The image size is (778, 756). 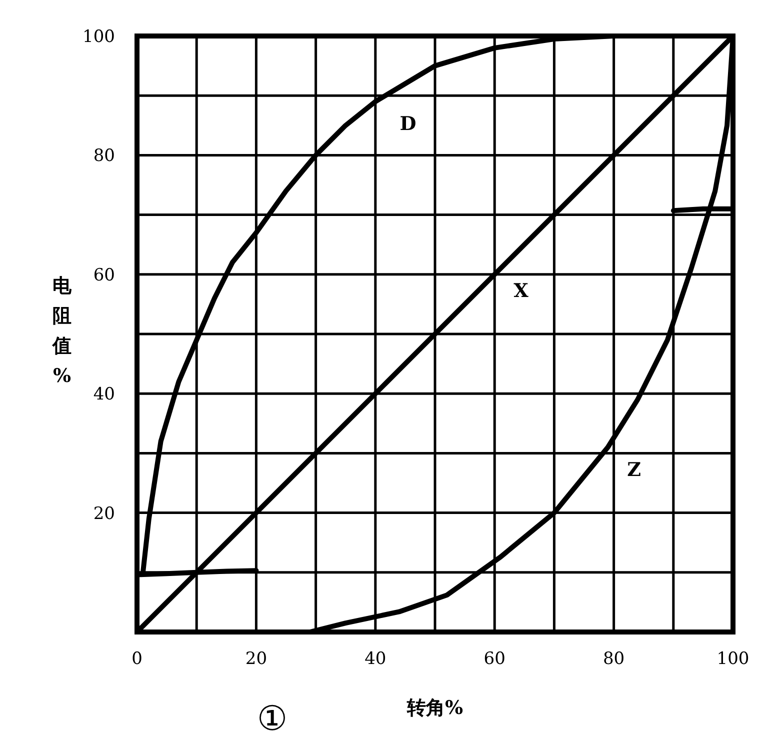 I want to click on text: ①, so click(x=272, y=719).